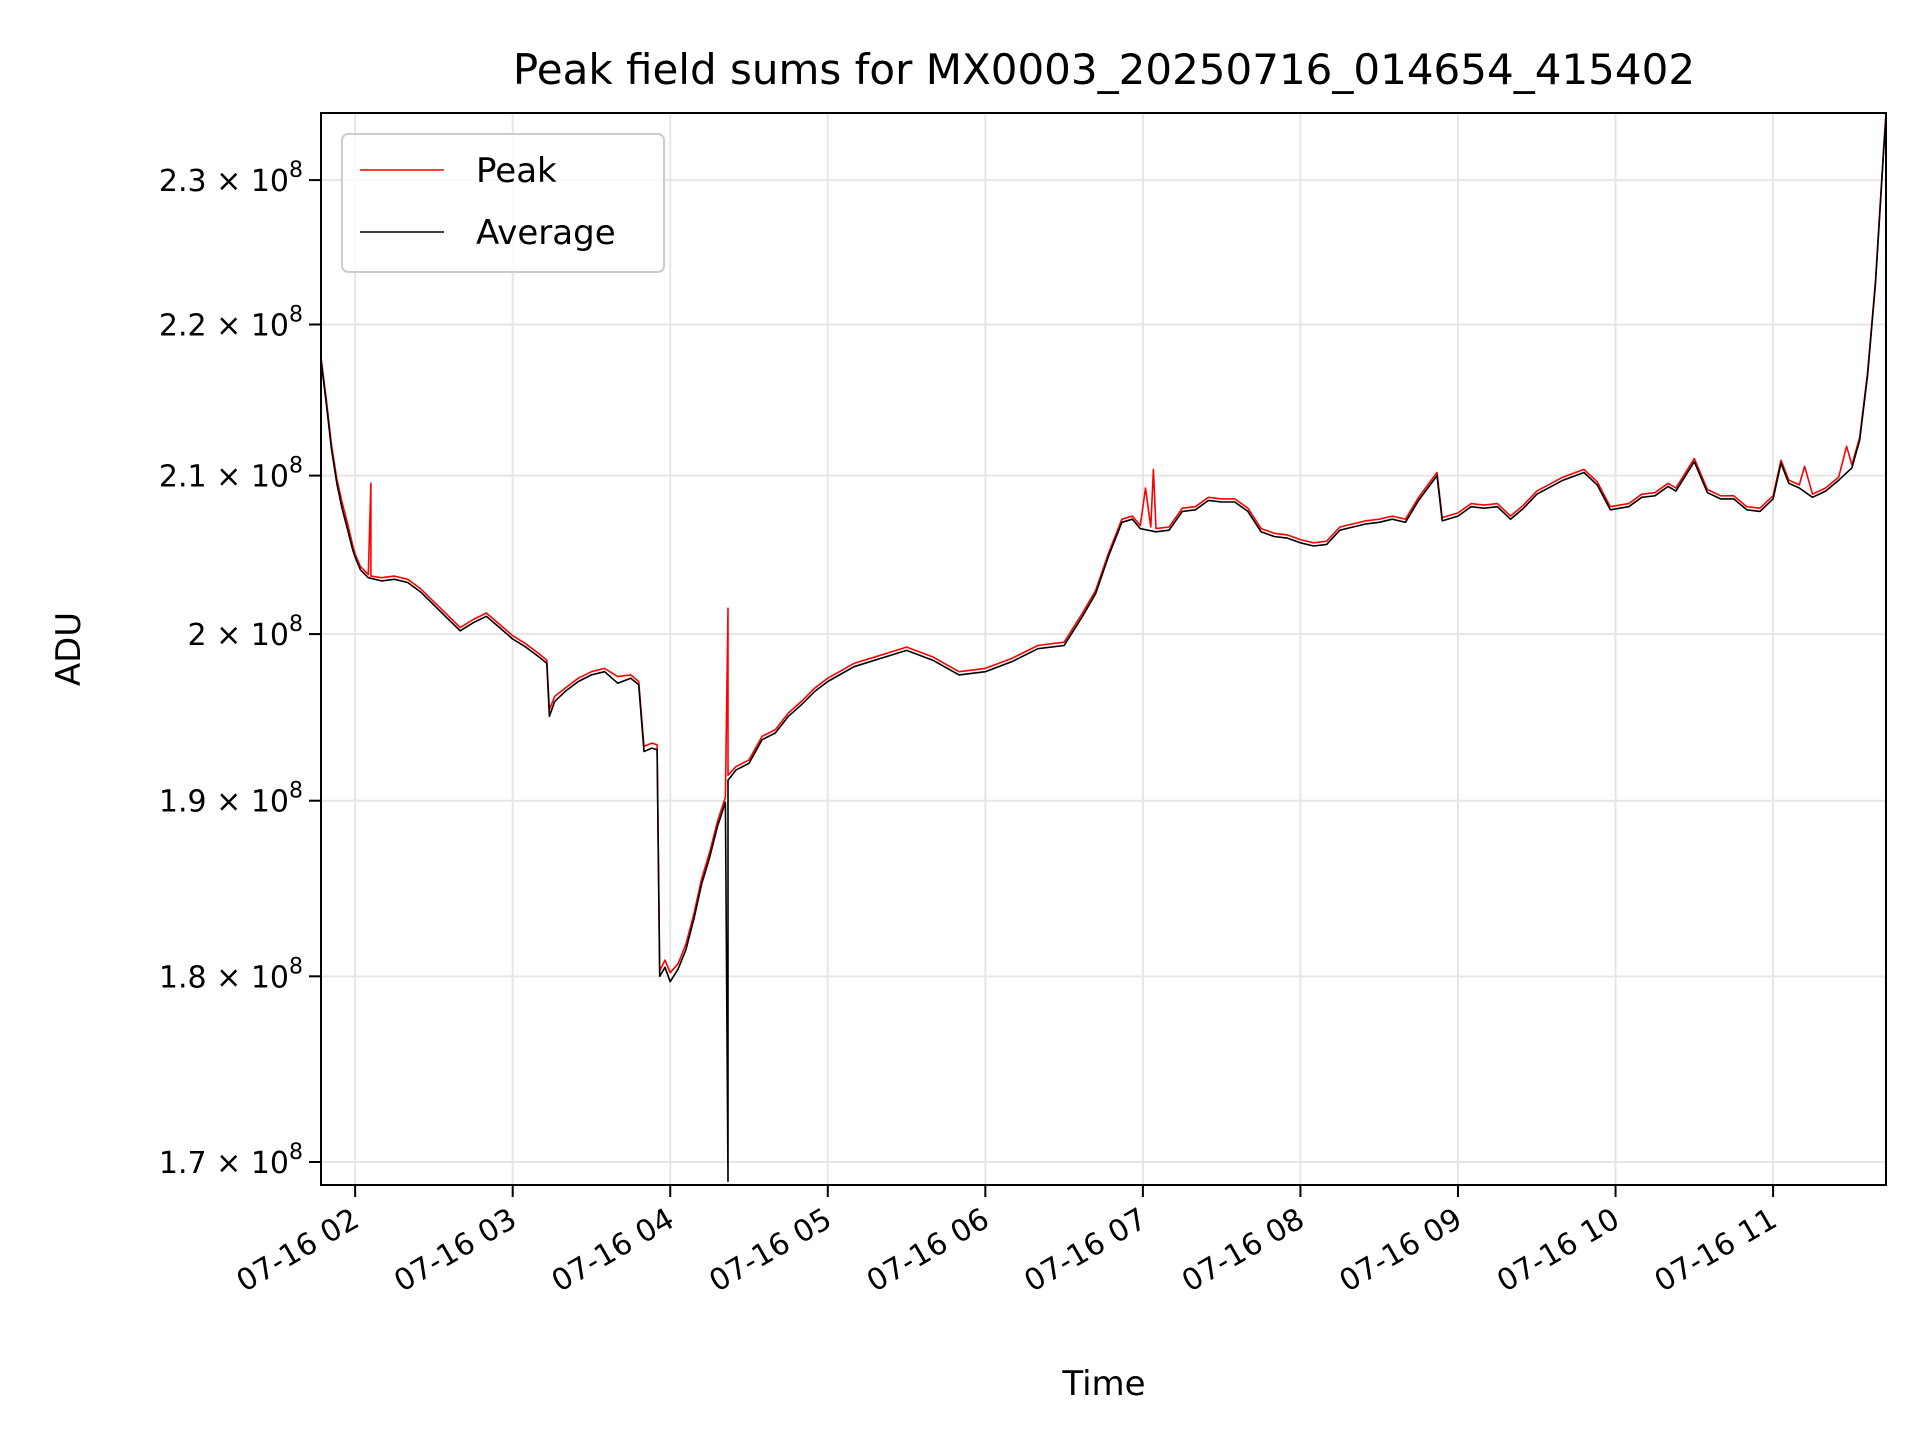  Describe the element at coordinates (69, 649) in the screenshot. I see `y-axis-title: ADU` at that location.